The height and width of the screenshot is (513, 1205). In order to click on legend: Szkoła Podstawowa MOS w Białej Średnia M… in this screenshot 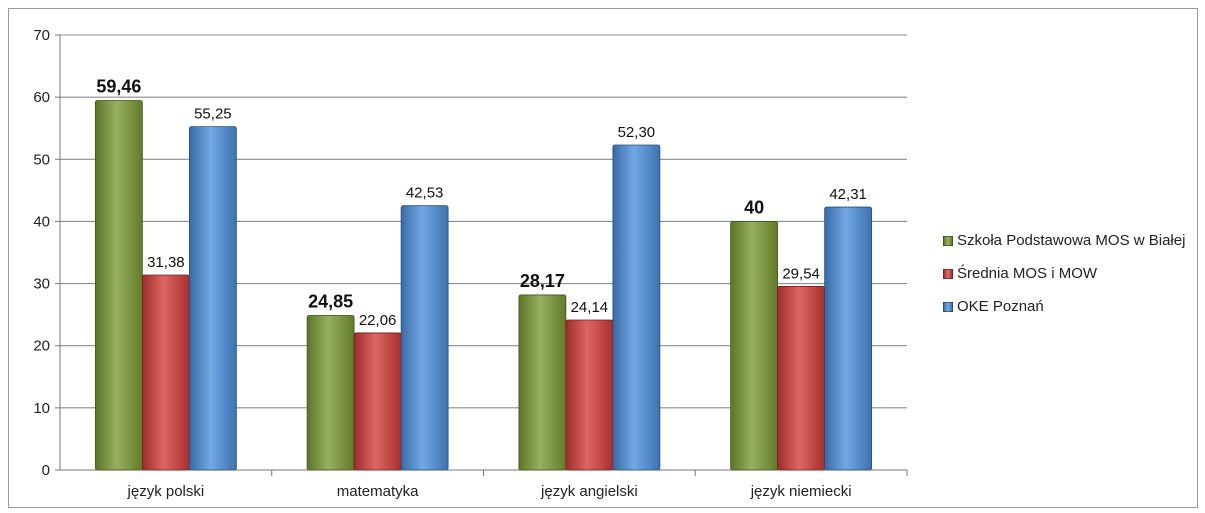, I will do `click(1064, 273)`.